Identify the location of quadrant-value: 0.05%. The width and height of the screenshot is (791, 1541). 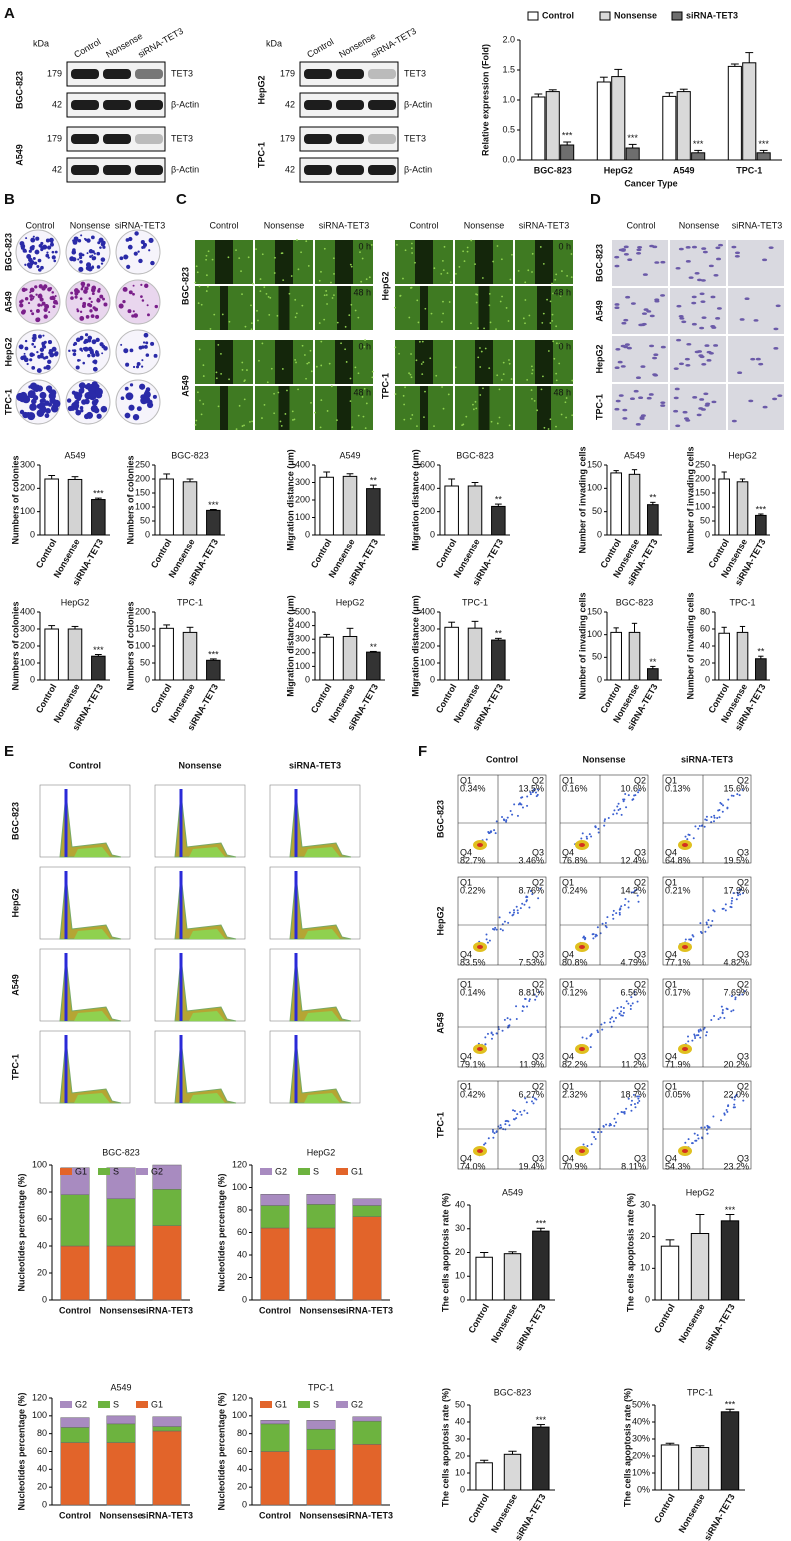
(678, 1094).